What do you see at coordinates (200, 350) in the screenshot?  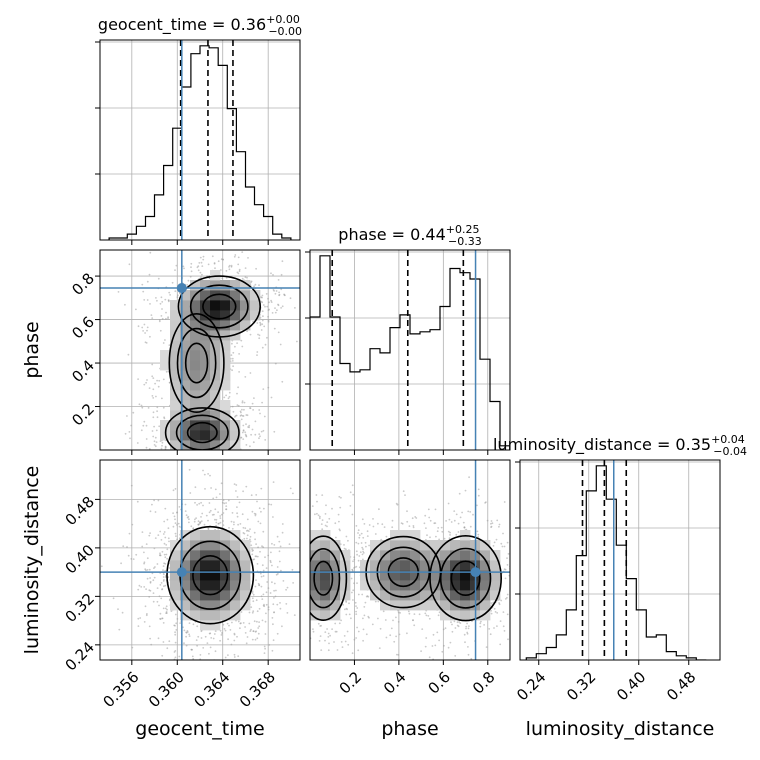 I see `phase-vs-geocent_time-frame` at bounding box center [200, 350].